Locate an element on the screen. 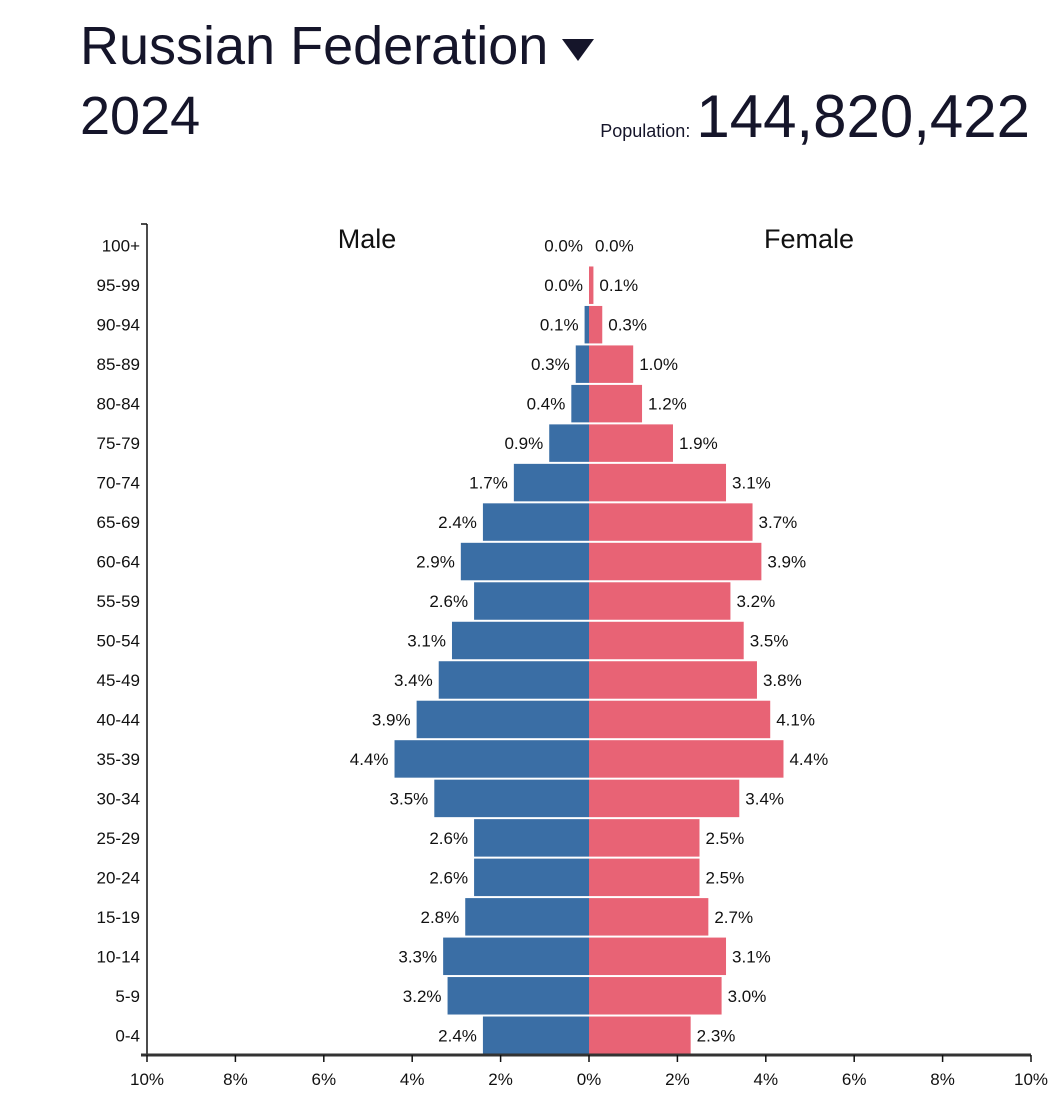 This screenshot has height=1116, width=1058. y-tick-label: 40-44 is located at coordinates (118, 719).